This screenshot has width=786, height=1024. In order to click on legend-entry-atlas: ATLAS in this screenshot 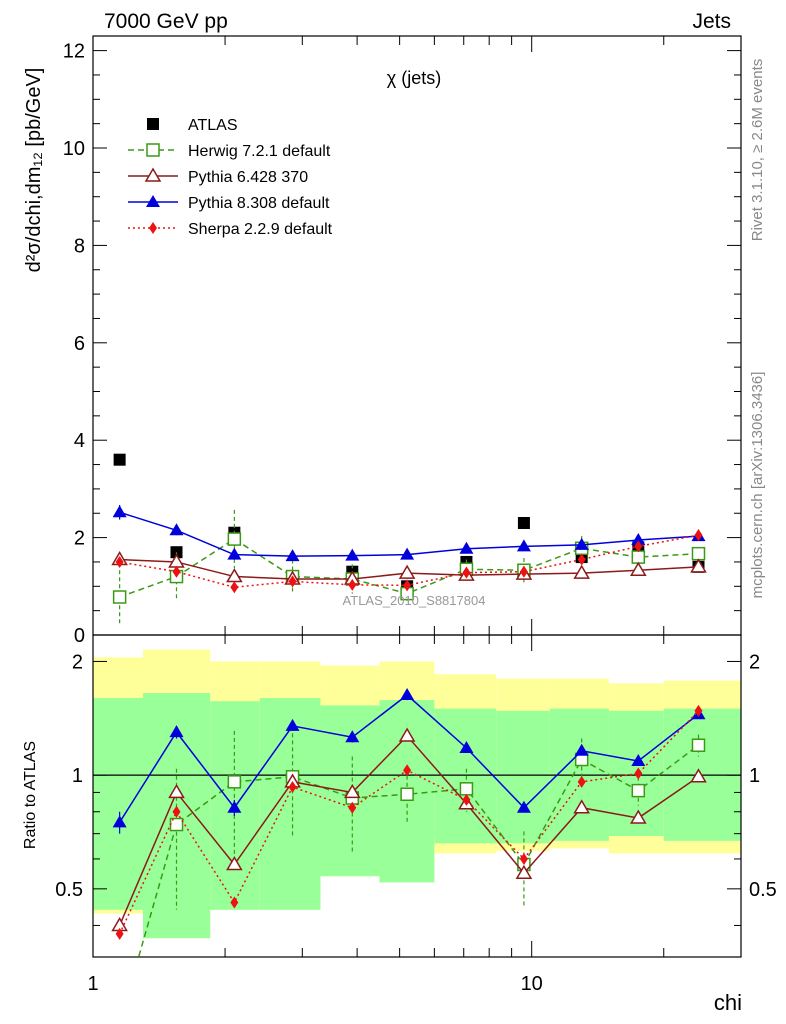, I will do `click(192, 125)`.